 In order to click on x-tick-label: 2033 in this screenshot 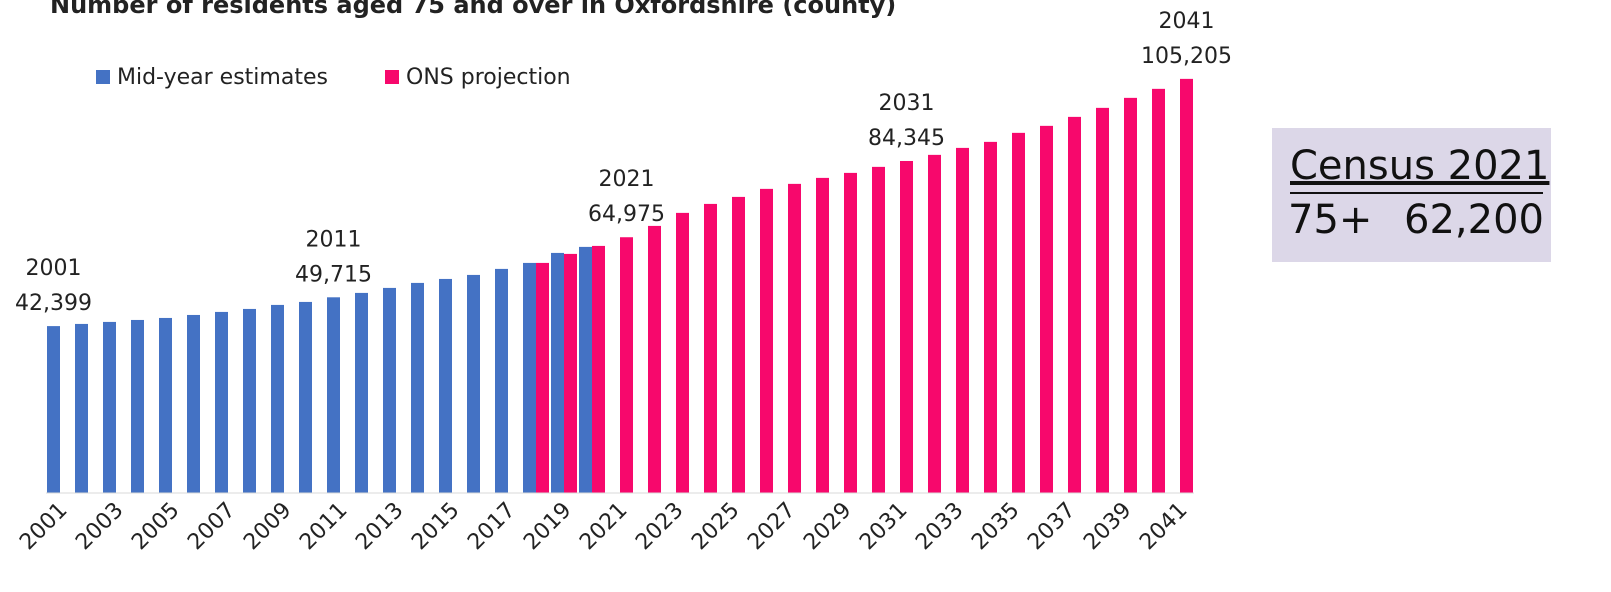, I will do `click(939, 526)`.